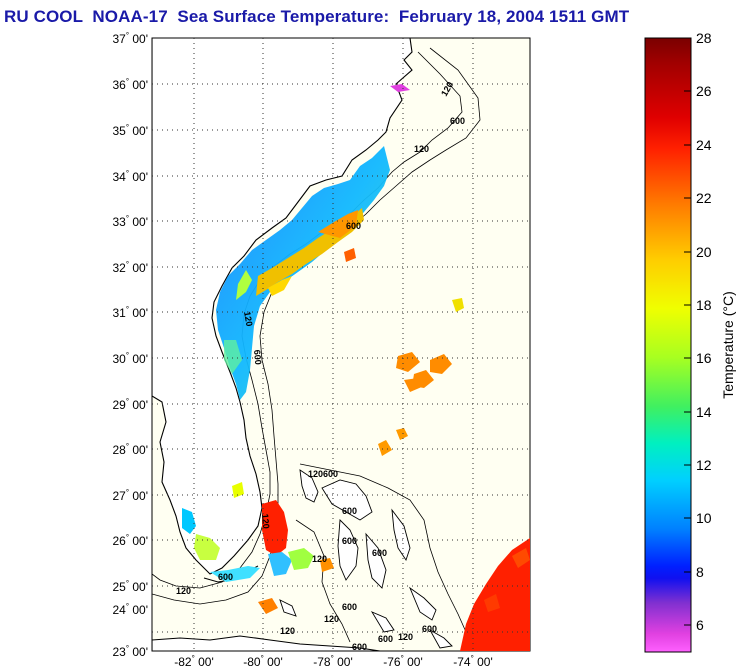  Describe the element at coordinates (704, 38) in the screenshot. I see `colorbar-tick: 28` at that location.